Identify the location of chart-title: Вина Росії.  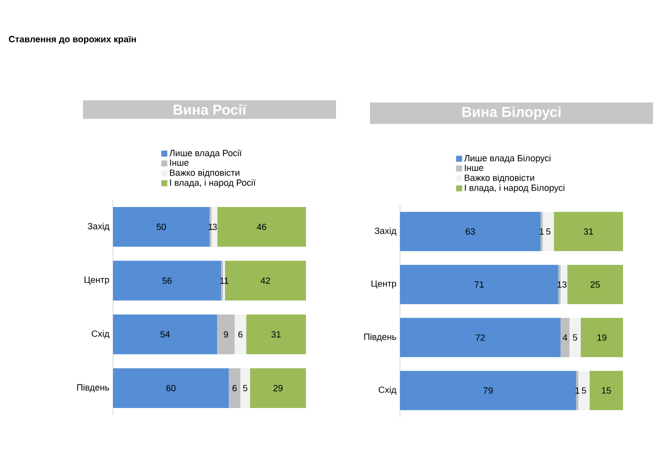
(210, 109).